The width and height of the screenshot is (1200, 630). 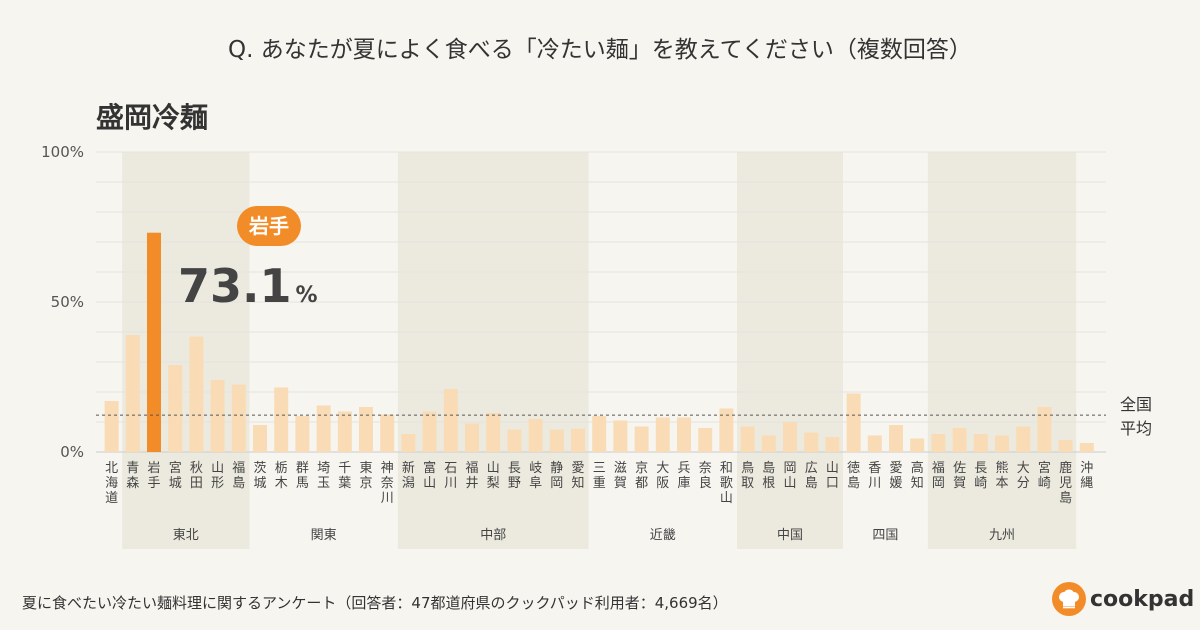 What do you see at coordinates (917, 468) in the screenshot?
I see `x-tick-label: 高` at bounding box center [917, 468].